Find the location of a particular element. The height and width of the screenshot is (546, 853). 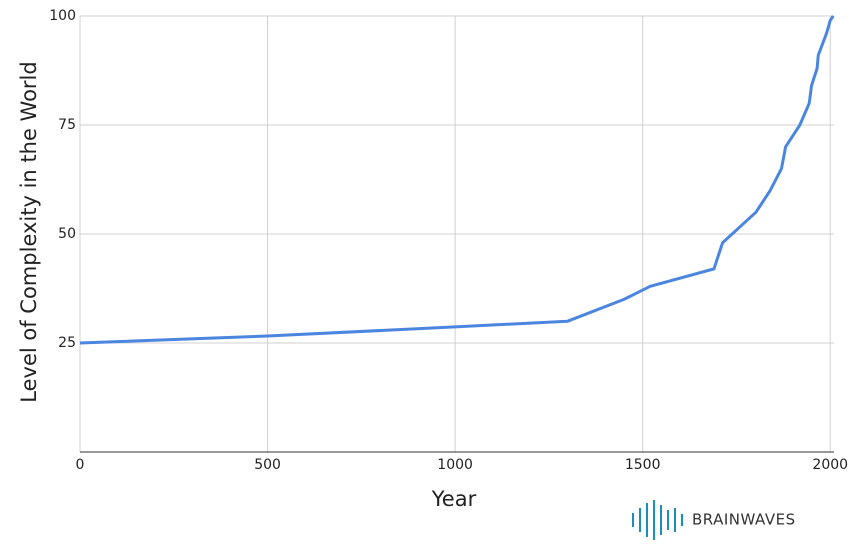

x-tick-label: 500 is located at coordinates (267, 465).